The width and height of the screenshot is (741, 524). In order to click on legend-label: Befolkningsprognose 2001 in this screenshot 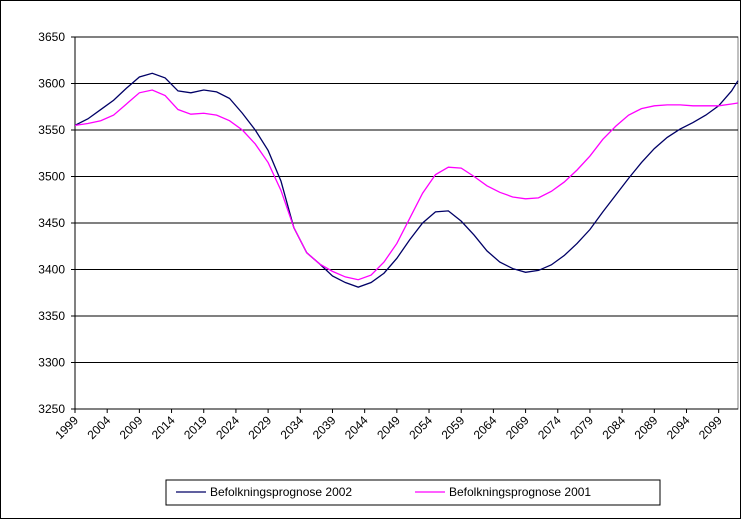, I will do `click(520, 492)`.